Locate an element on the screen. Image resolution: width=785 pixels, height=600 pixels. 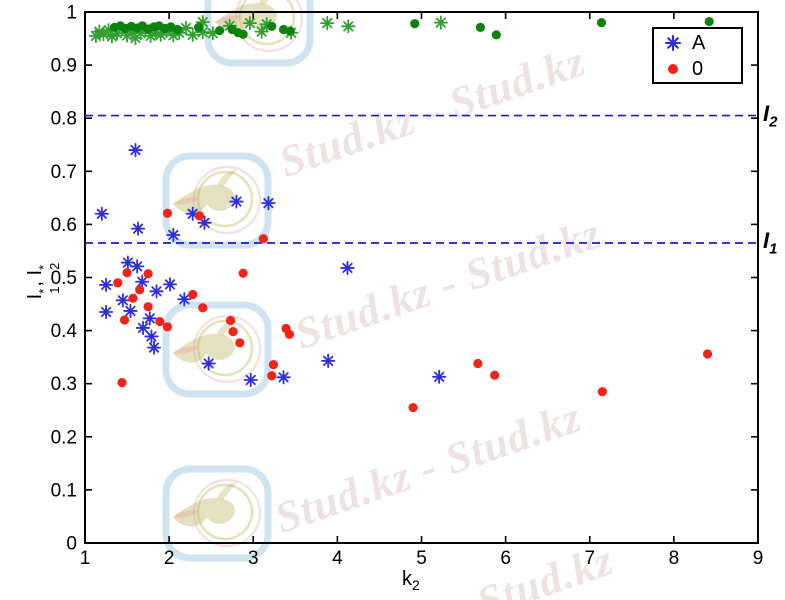
asterisk-marker-icon is located at coordinates (673, 43).